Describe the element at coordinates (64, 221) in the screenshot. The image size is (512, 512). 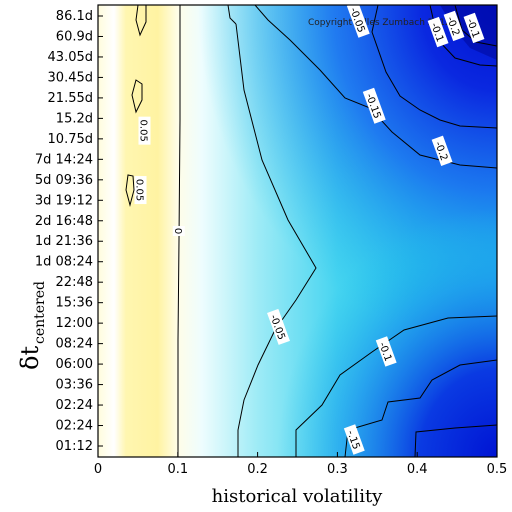
I see `y-tick-label: 2d 16:48` at that location.